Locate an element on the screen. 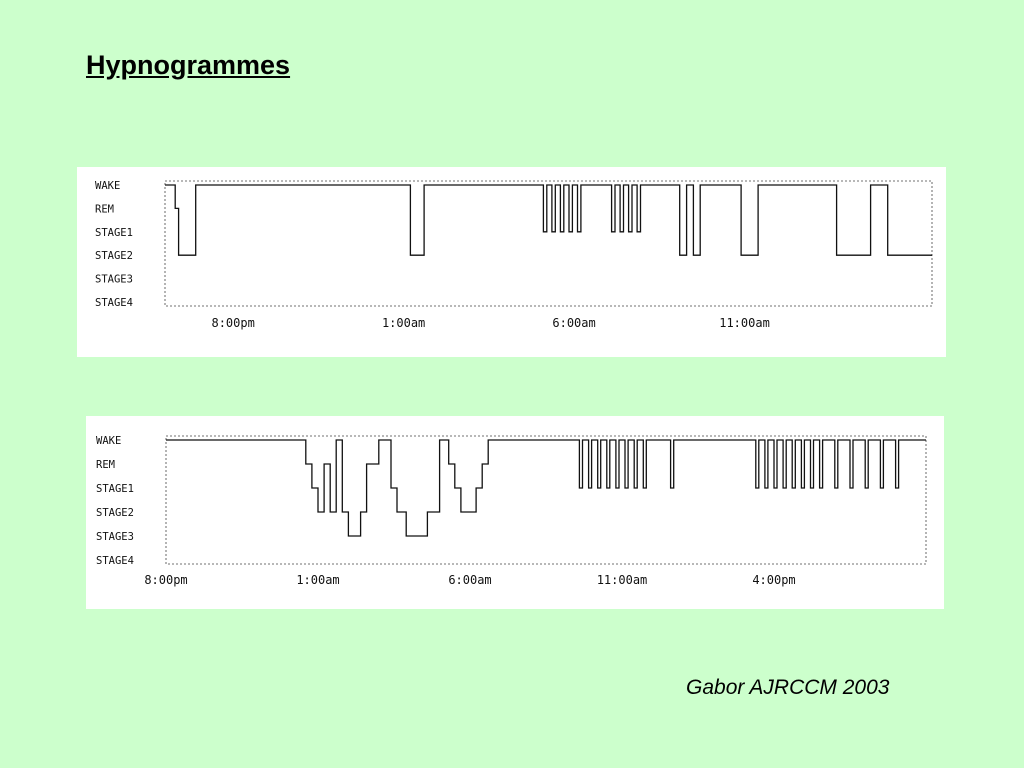 This screenshot has height=768, width=1024. slide-title: Hypnogrammes is located at coordinates (188, 65).